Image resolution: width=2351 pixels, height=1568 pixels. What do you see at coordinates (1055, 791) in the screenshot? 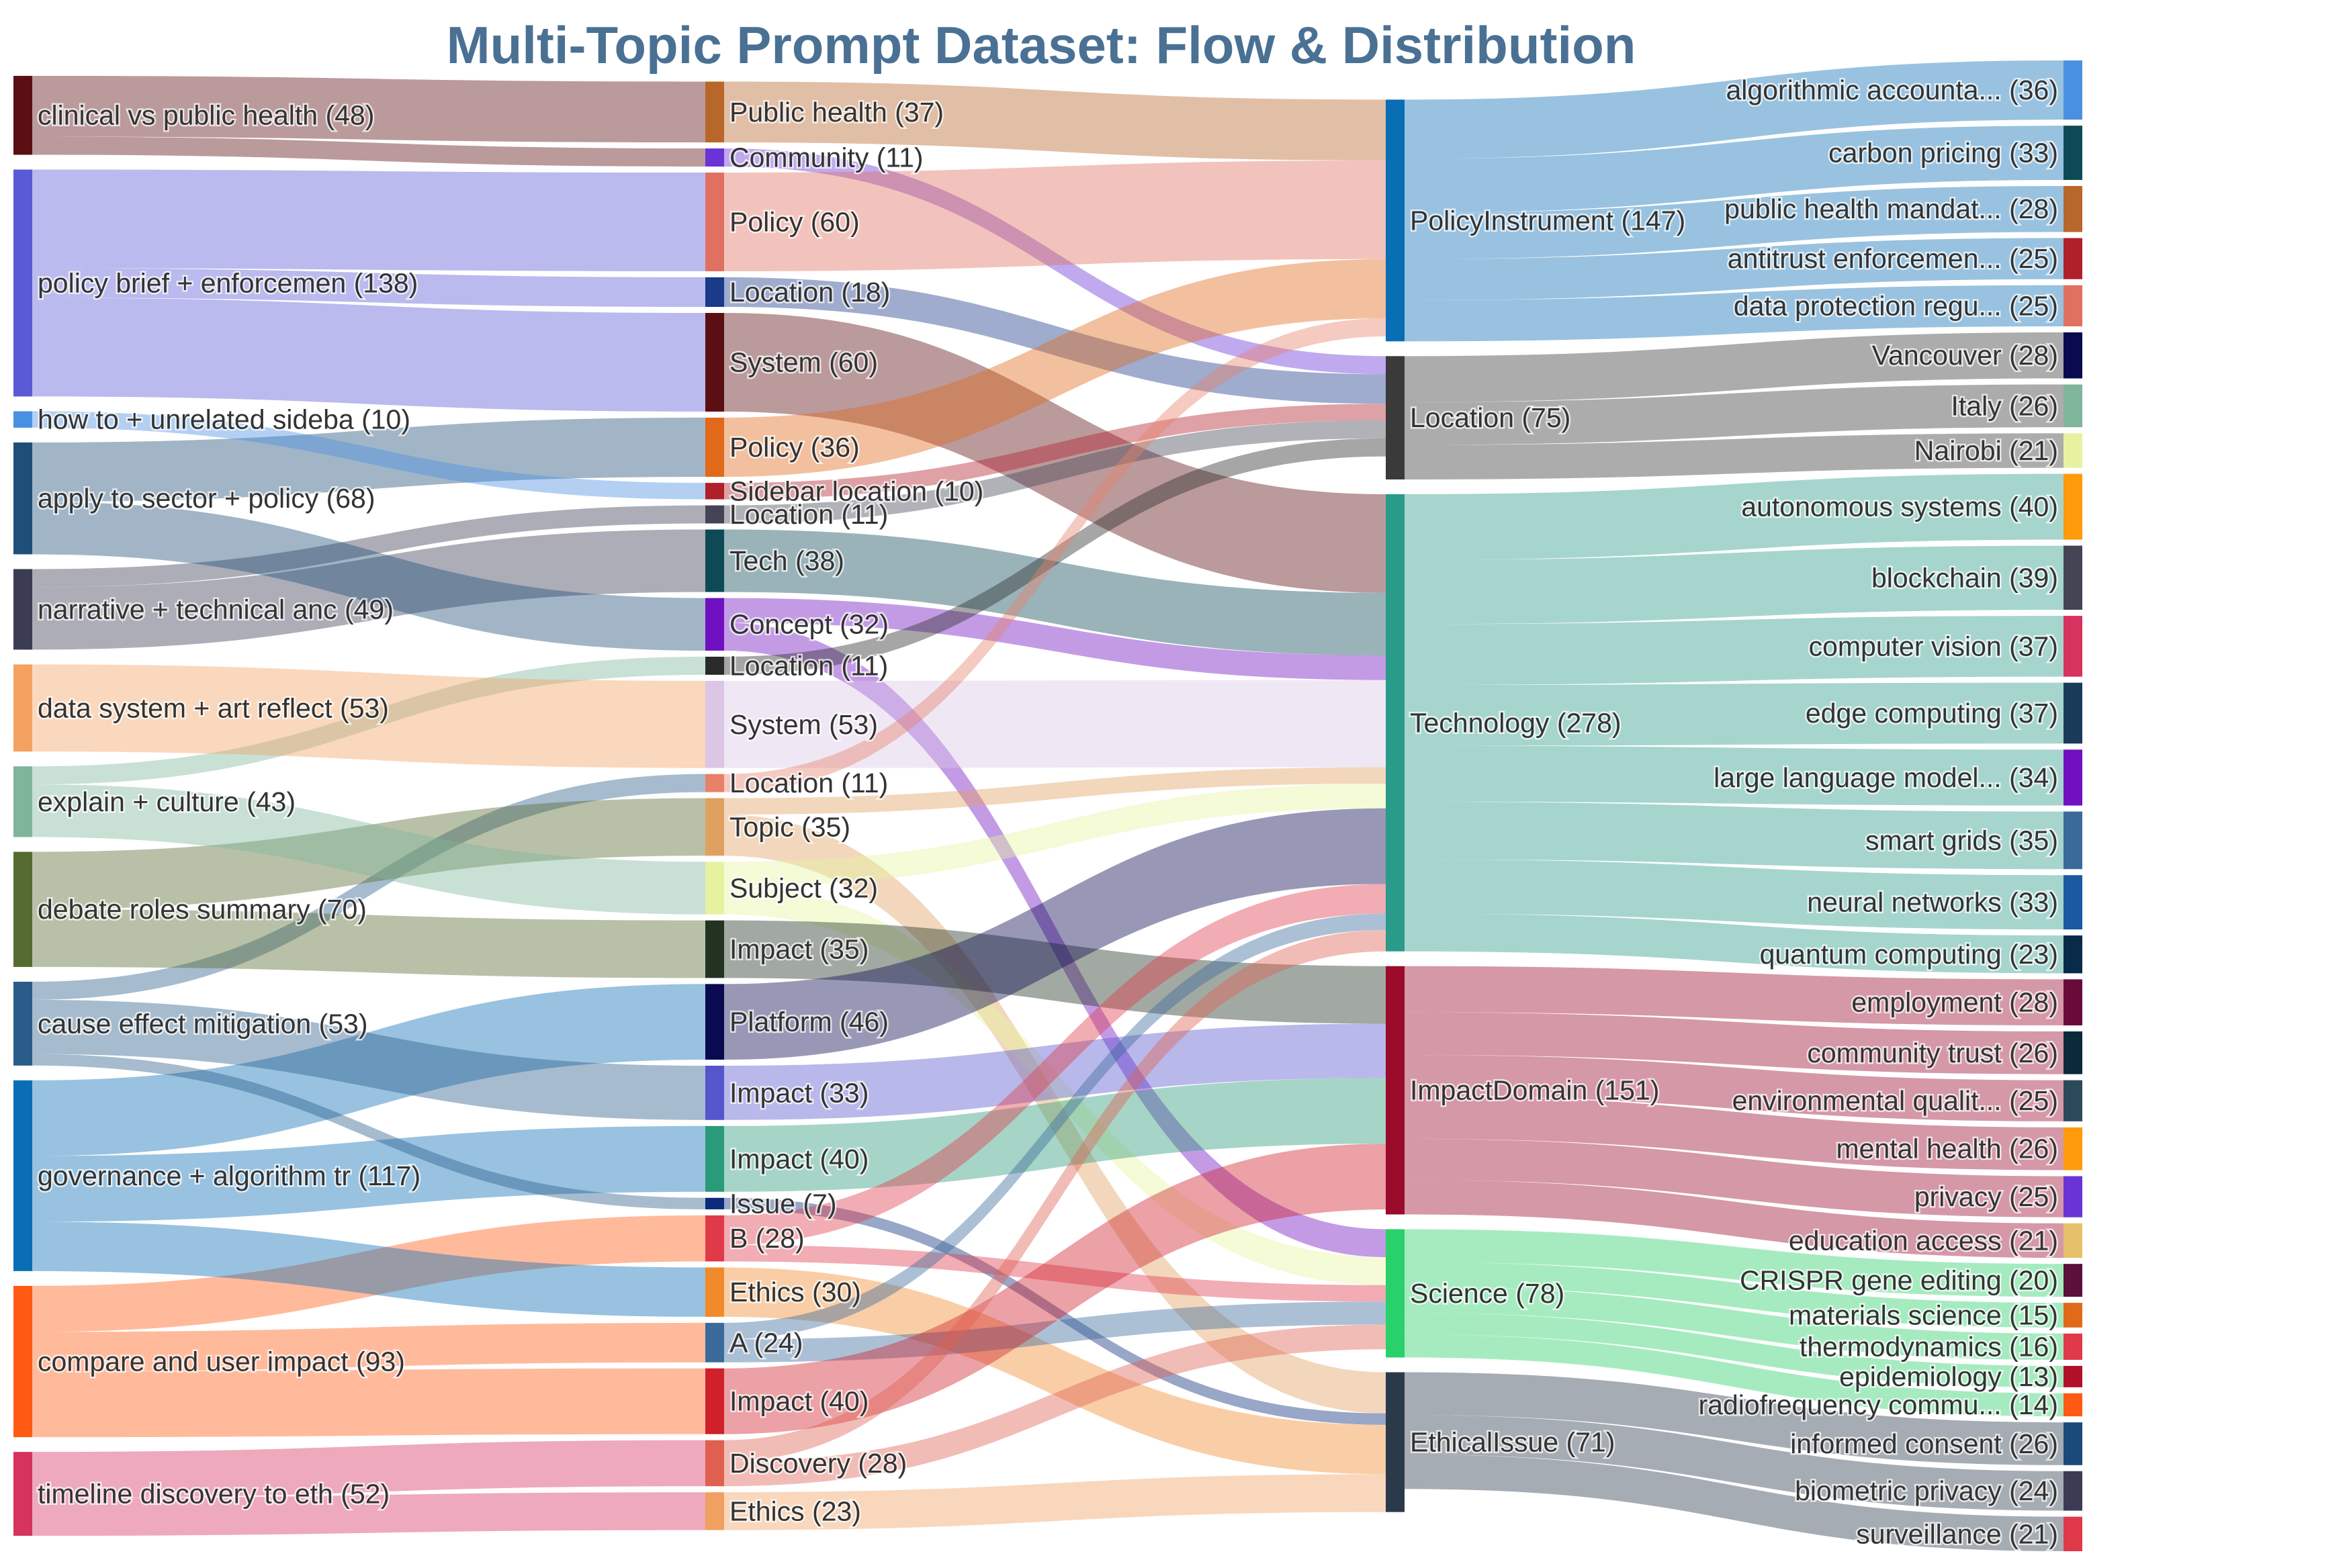
I see `sankey-link-m_topic-c_tech` at bounding box center [1055, 791].